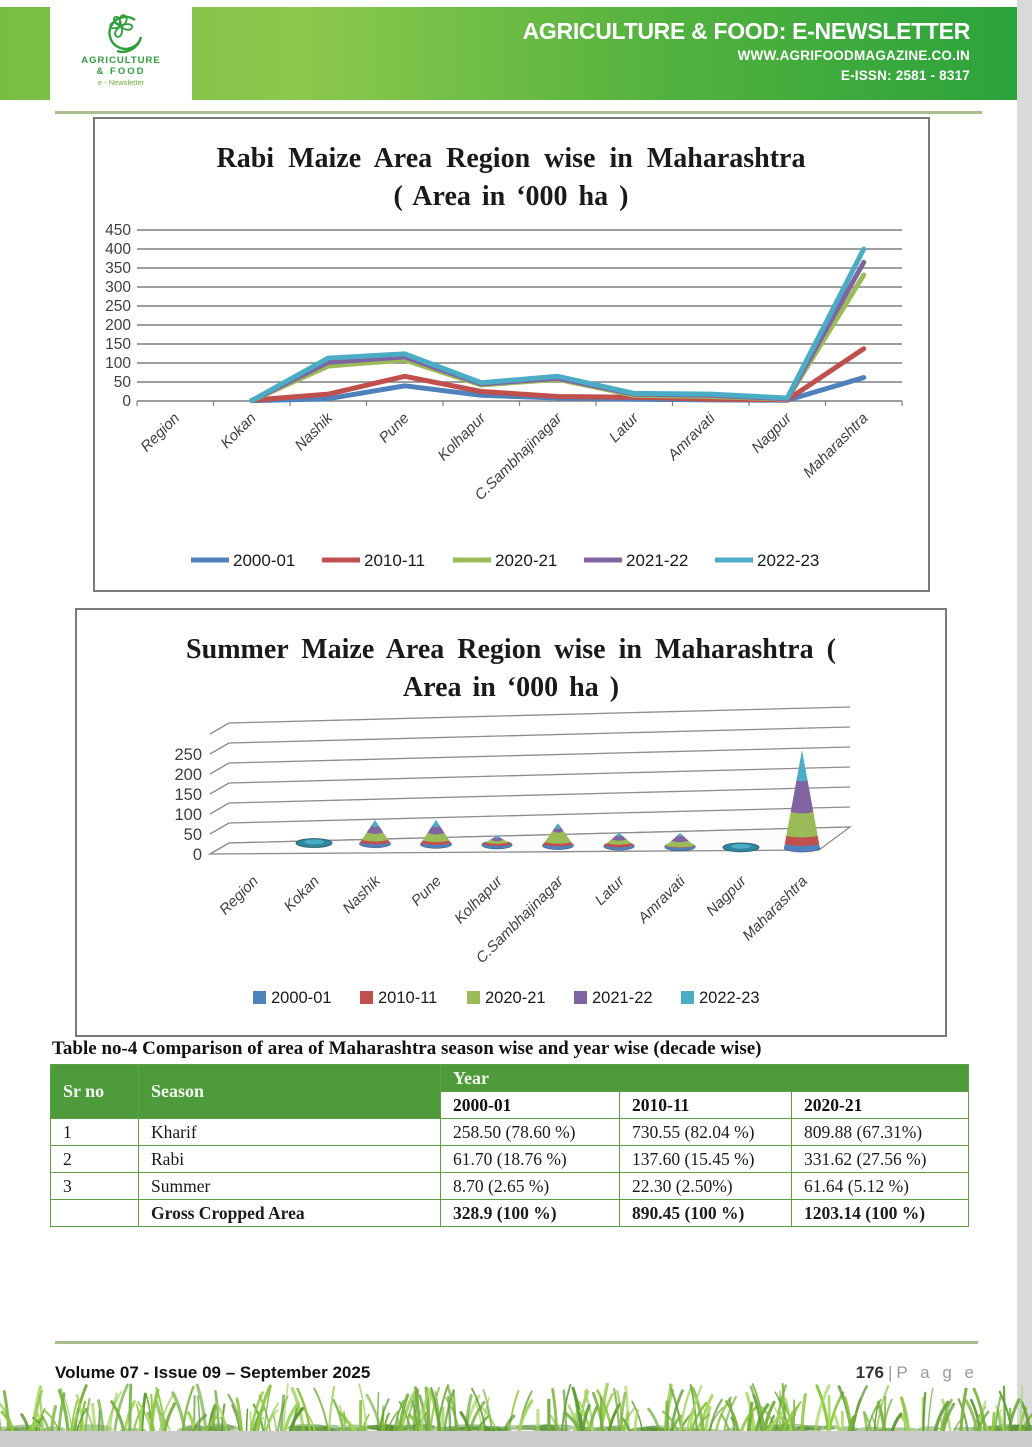 The image size is (1032, 1447). What do you see at coordinates (121, 60) in the screenshot?
I see `logo-text-line1: AGRICULTURE` at bounding box center [121, 60].